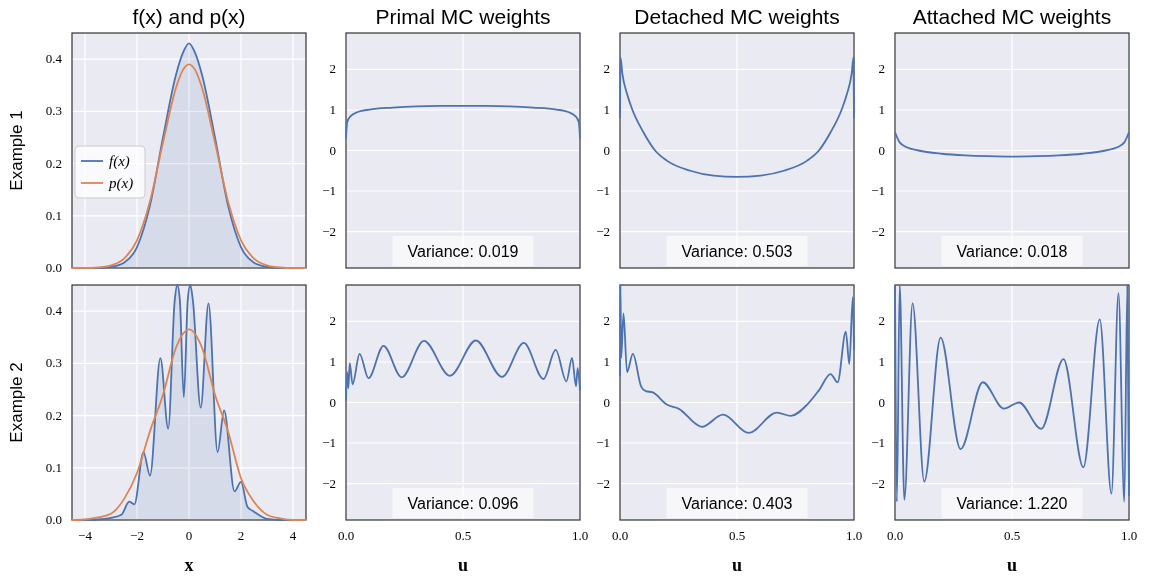 The height and width of the screenshot is (581, 1149). What do you see at coordinates (463, 251) in the screenshot?
I see `annotation: Variance: 0.019` at bounding box center [463, 251].